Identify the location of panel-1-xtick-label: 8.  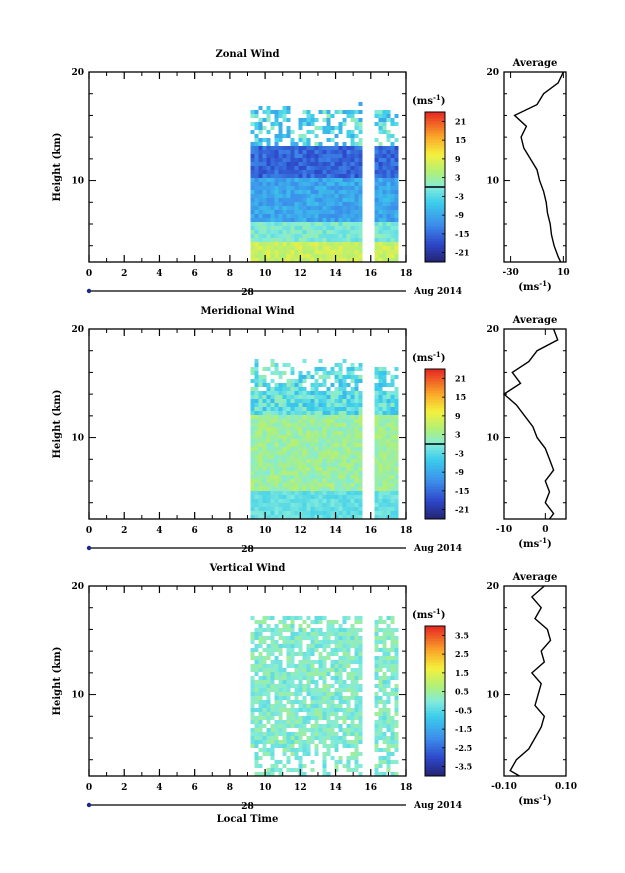
(230, 274).